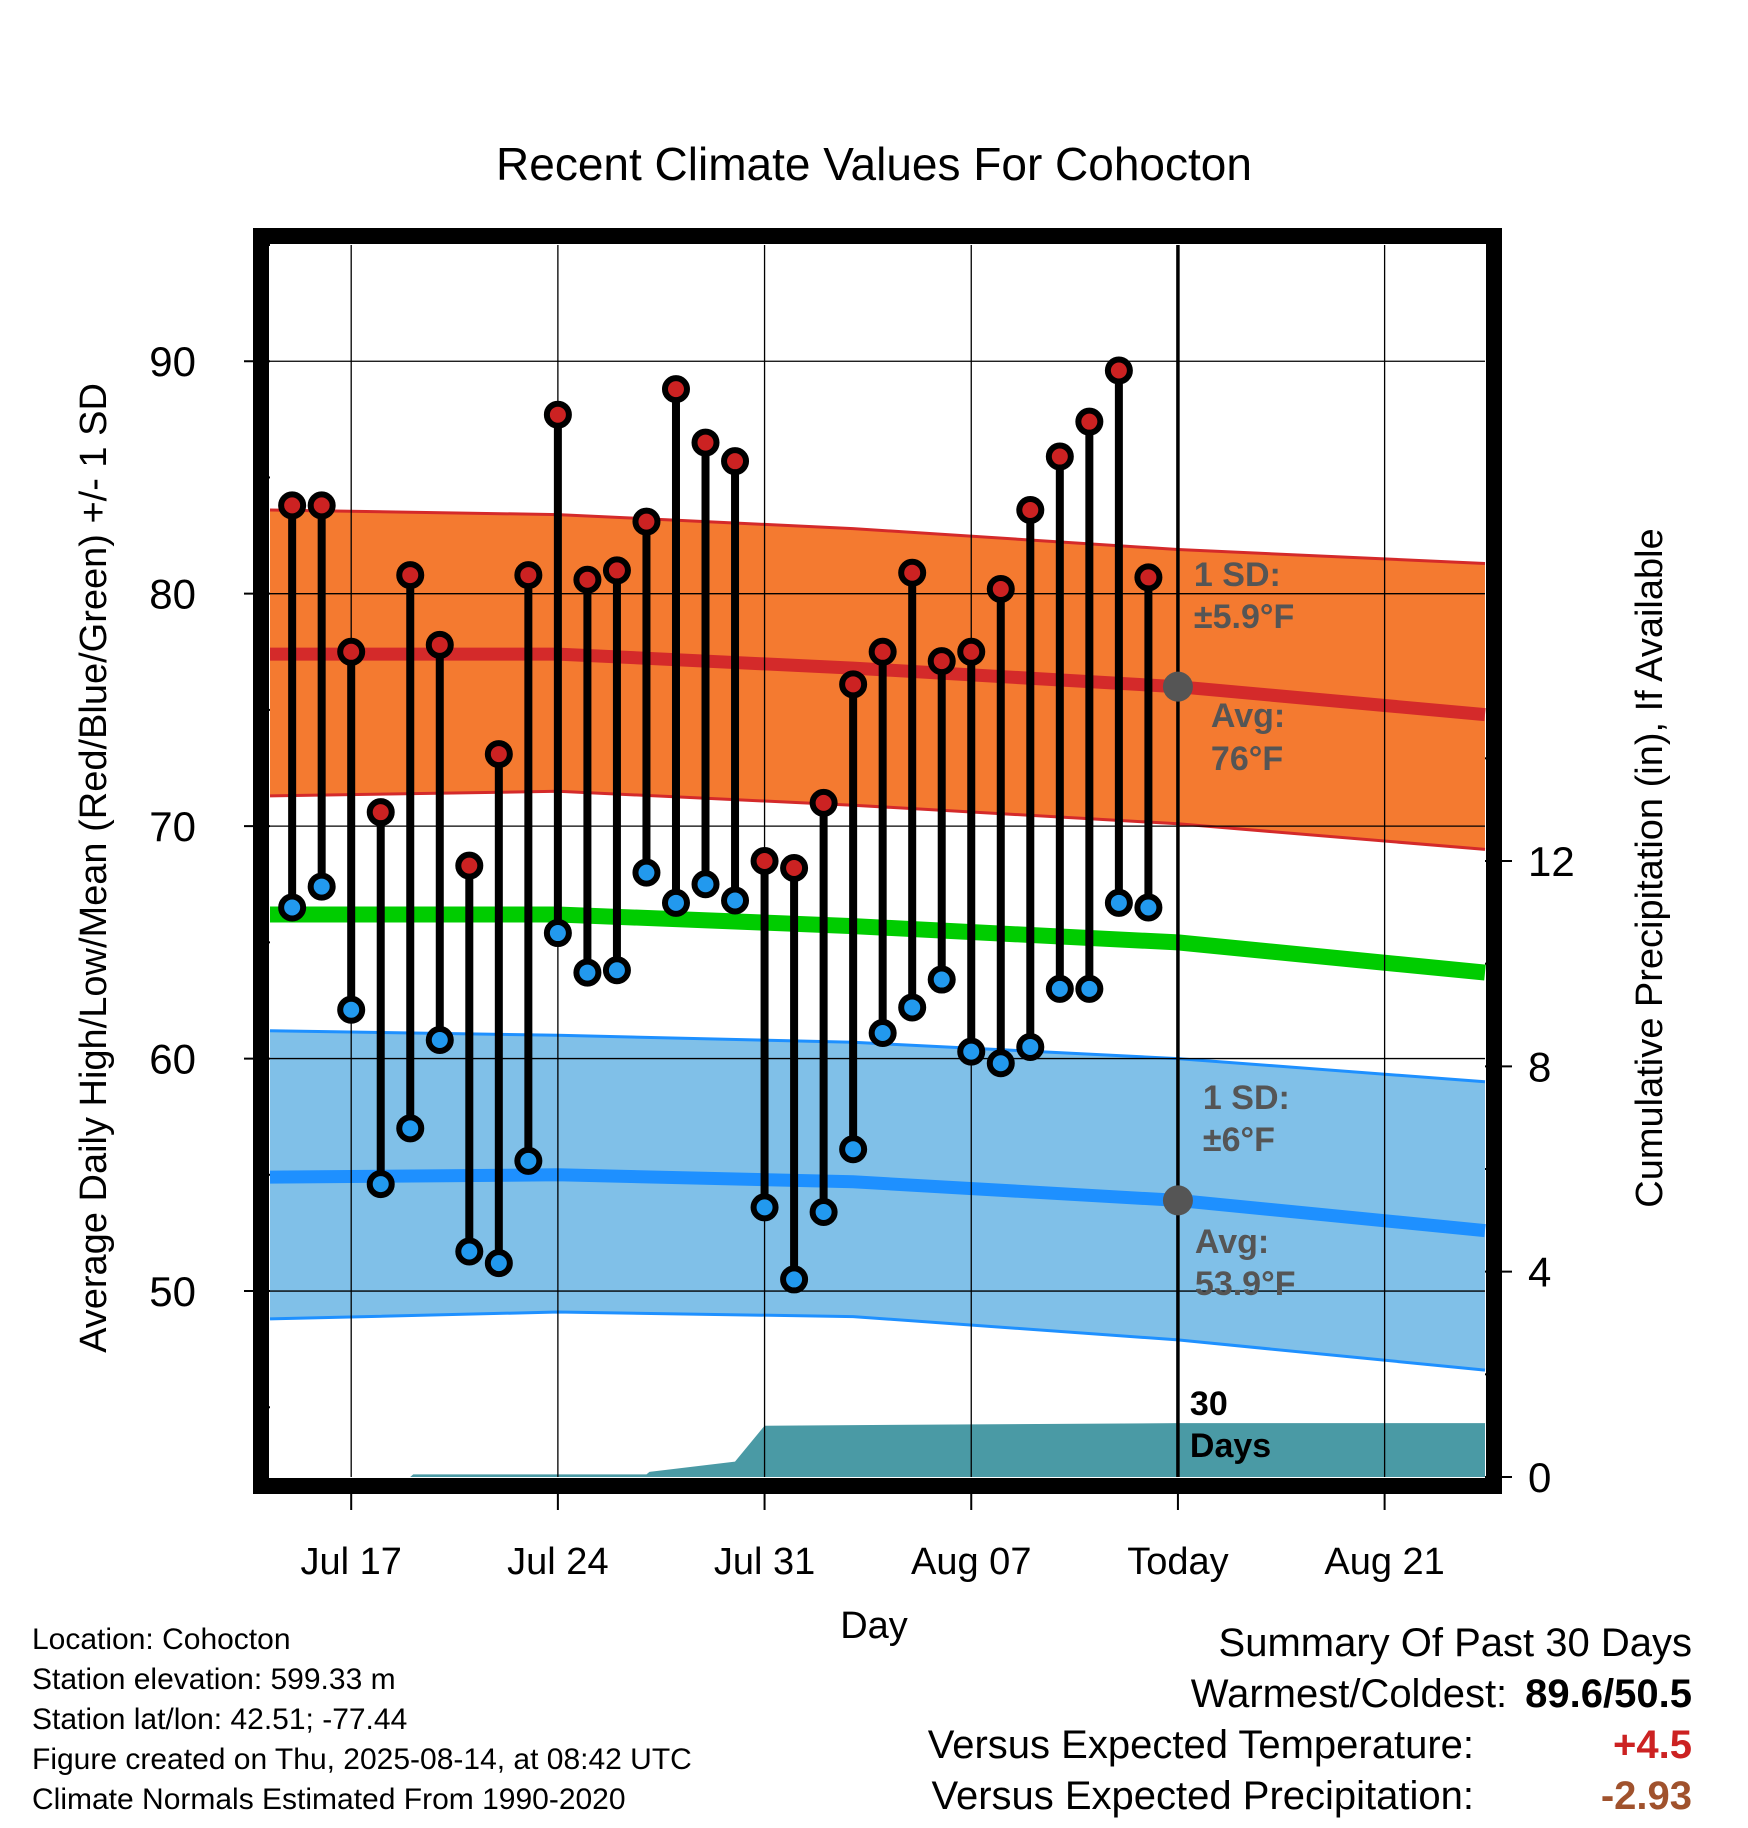  What do you see at coordinates (877, 1450) in the screenshot?
I see `precip-area-group` at bounding box center [877, 1450].